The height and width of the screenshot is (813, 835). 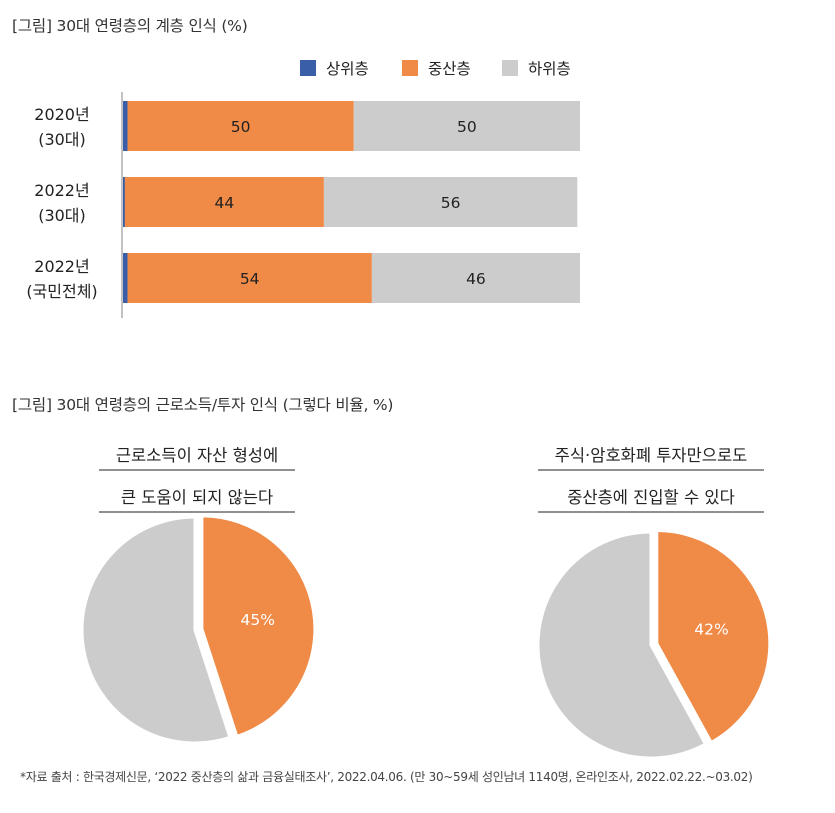 I want to click on pie2-caption-line1: 주식·암호화폐 투자만으로도, so click(x=651, y=455).